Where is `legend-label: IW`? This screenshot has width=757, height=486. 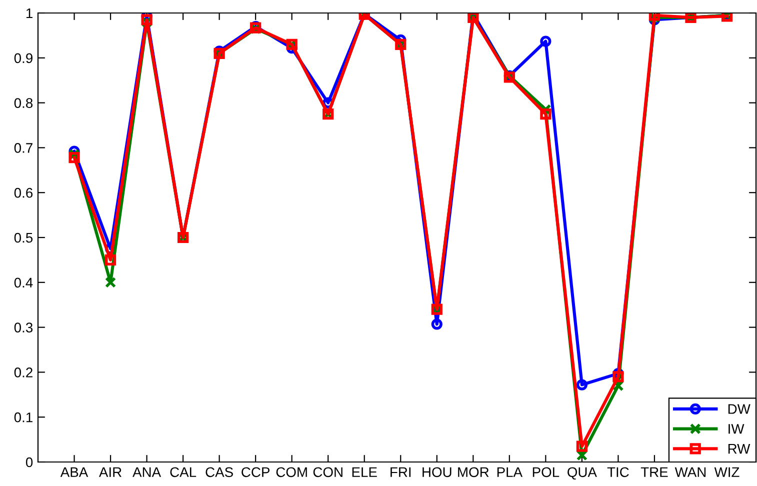 legend-label: IW is located at coordinates (736, 429).